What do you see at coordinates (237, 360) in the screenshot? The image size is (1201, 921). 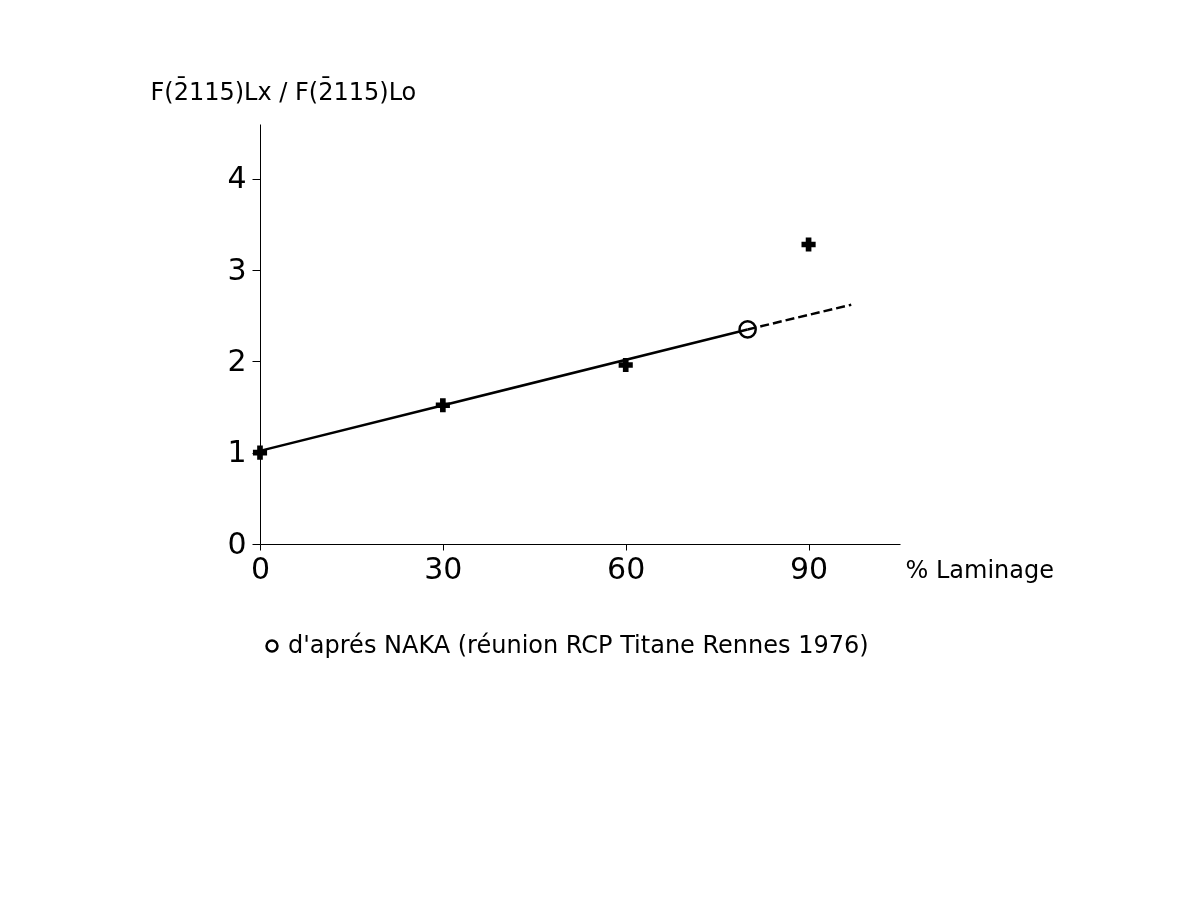 I see `y-tick-label: 2` at bounding box center [237, 360].